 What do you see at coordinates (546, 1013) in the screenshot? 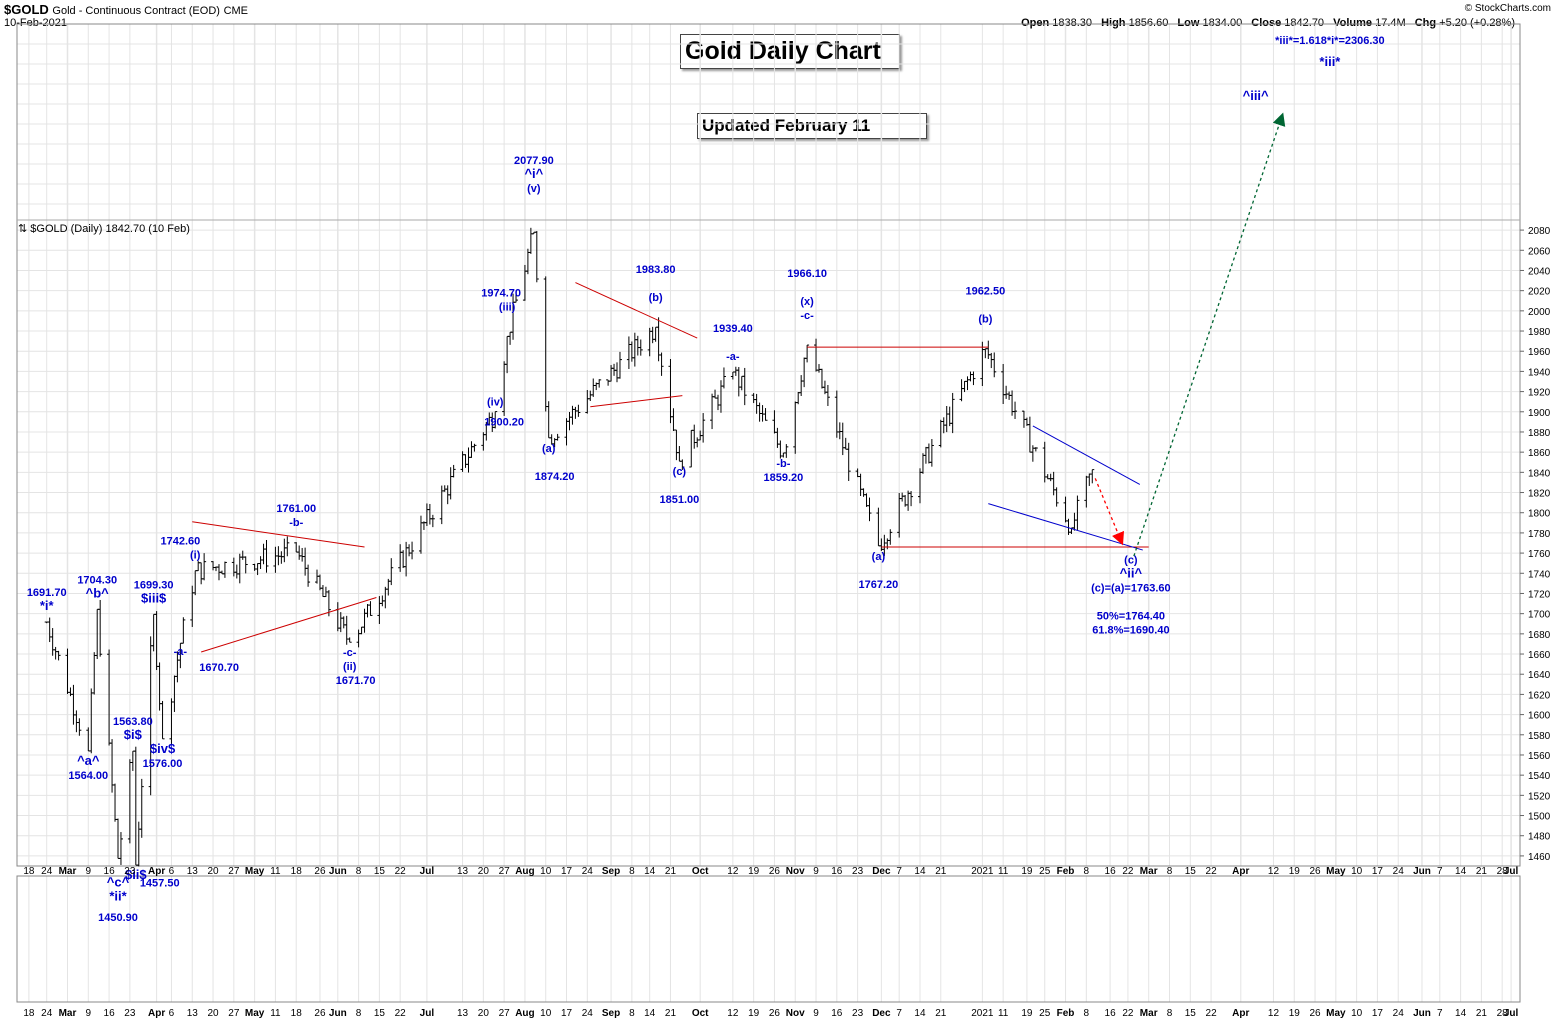
I see `x-tick-label: 10` at bounding box center [546, 1013].